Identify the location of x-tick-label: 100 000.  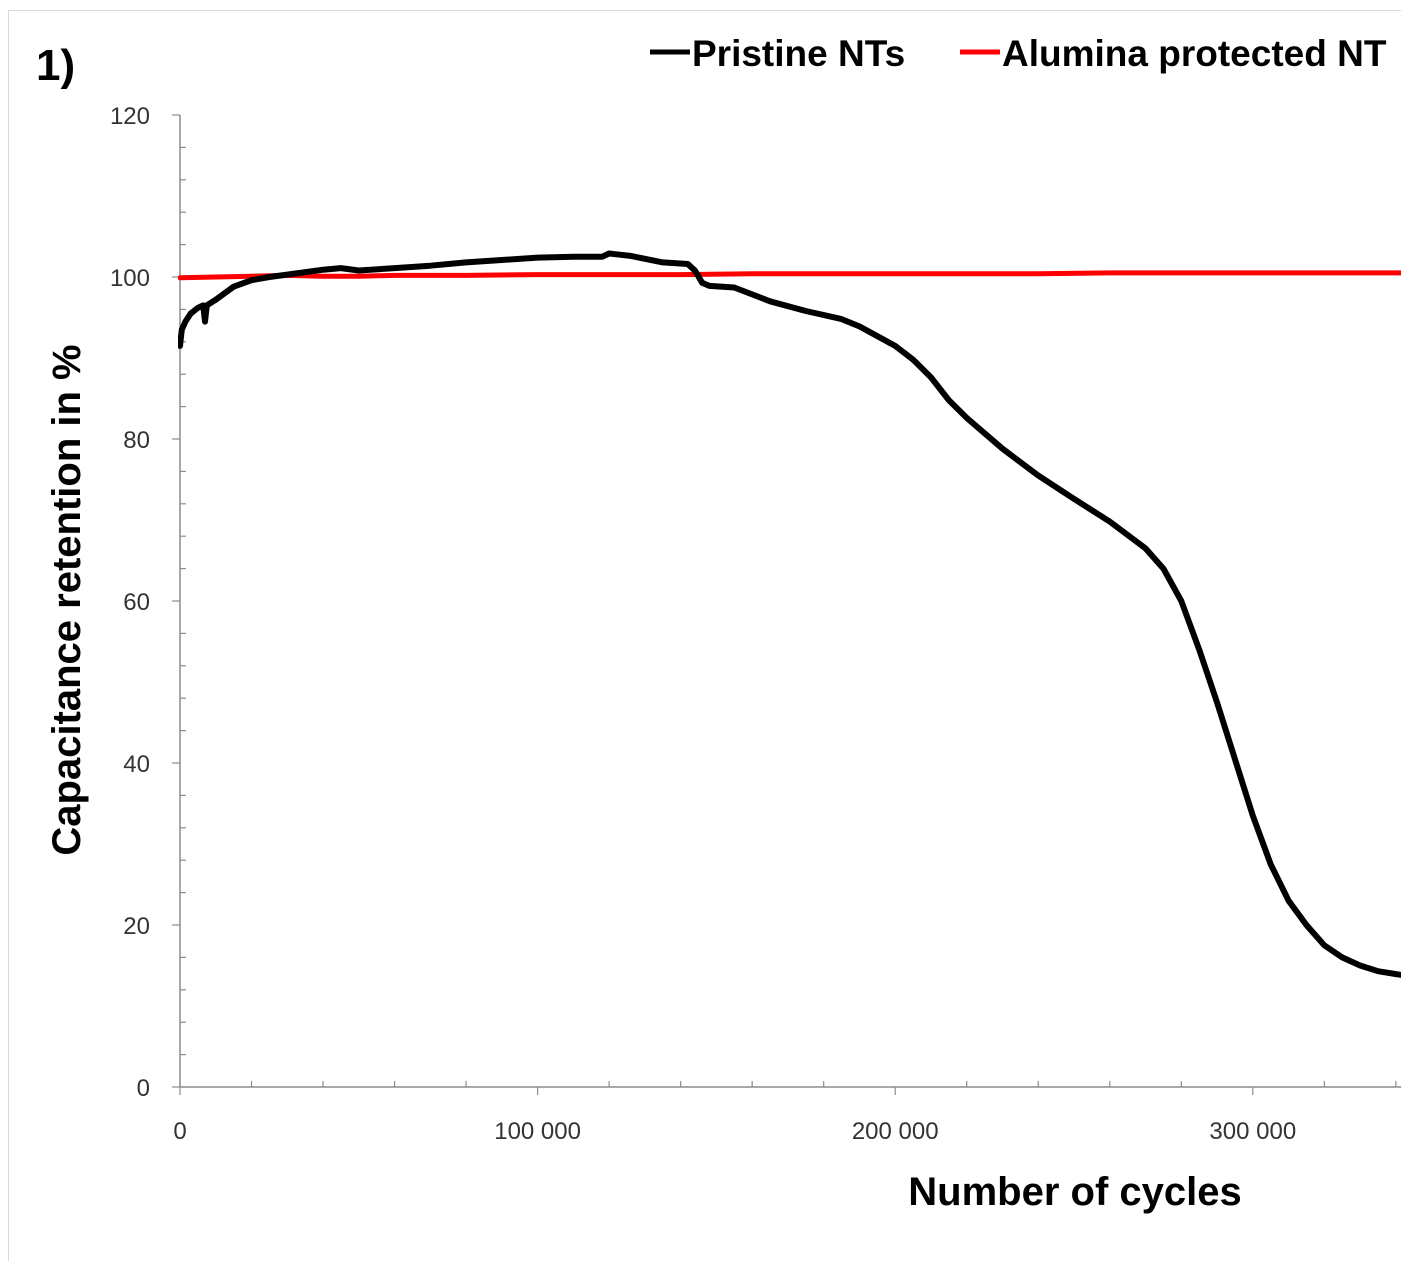
(537, 1131).